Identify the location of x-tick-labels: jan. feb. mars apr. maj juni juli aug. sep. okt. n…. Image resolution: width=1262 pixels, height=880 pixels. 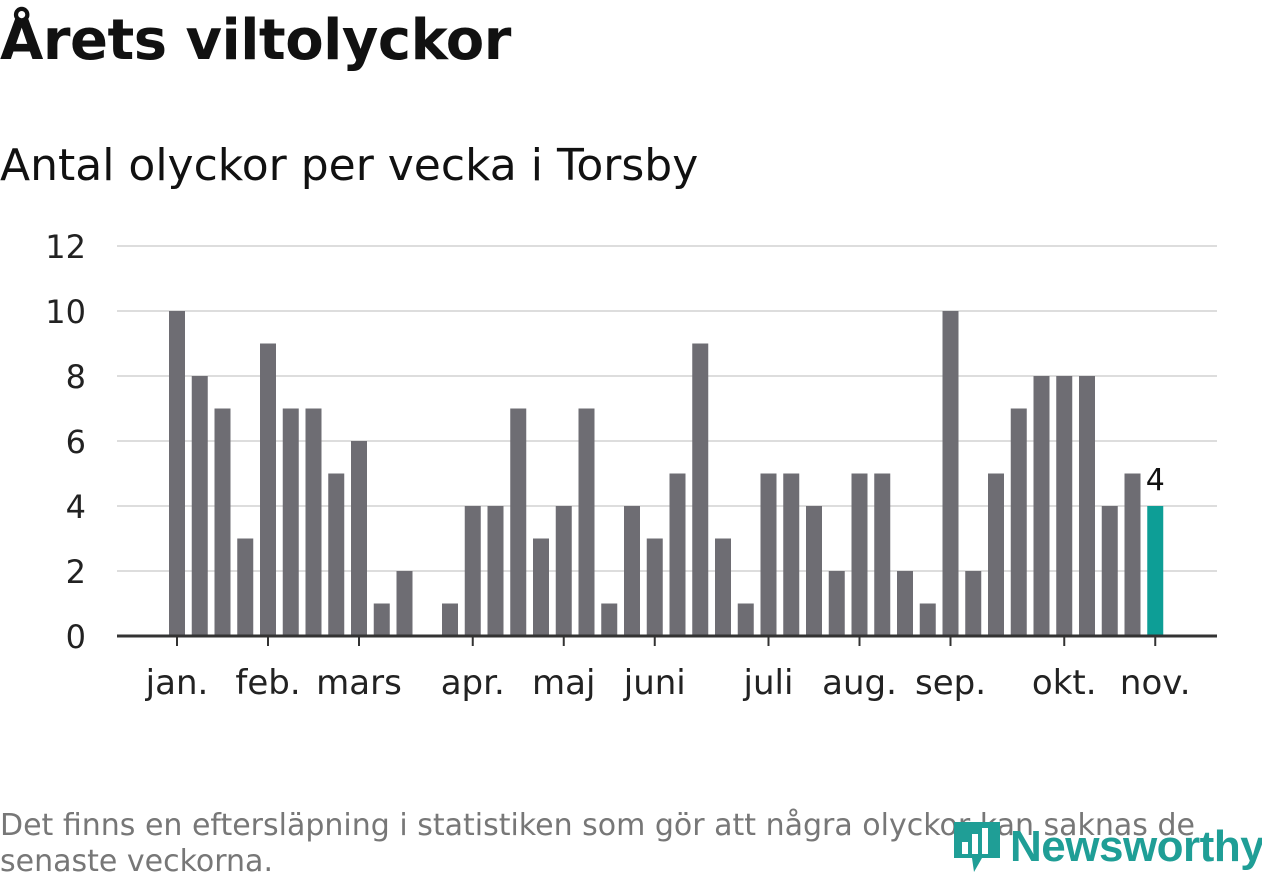
(668, 683).